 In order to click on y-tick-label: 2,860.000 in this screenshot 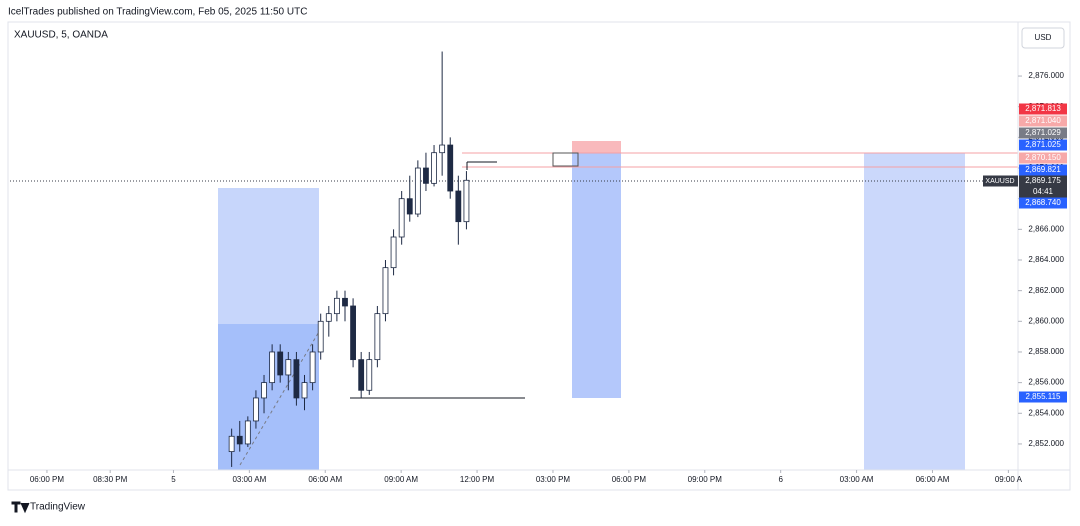, I will do `click(1046, 320)`.